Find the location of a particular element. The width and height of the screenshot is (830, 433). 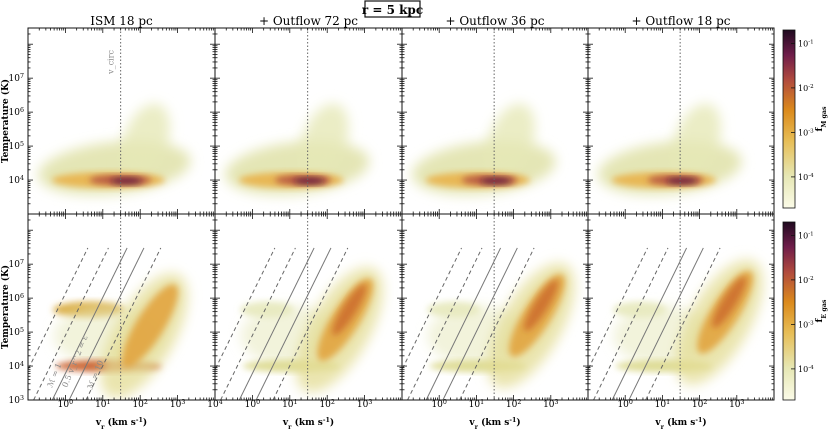

panel-frame is located at coordinates (681, 307).